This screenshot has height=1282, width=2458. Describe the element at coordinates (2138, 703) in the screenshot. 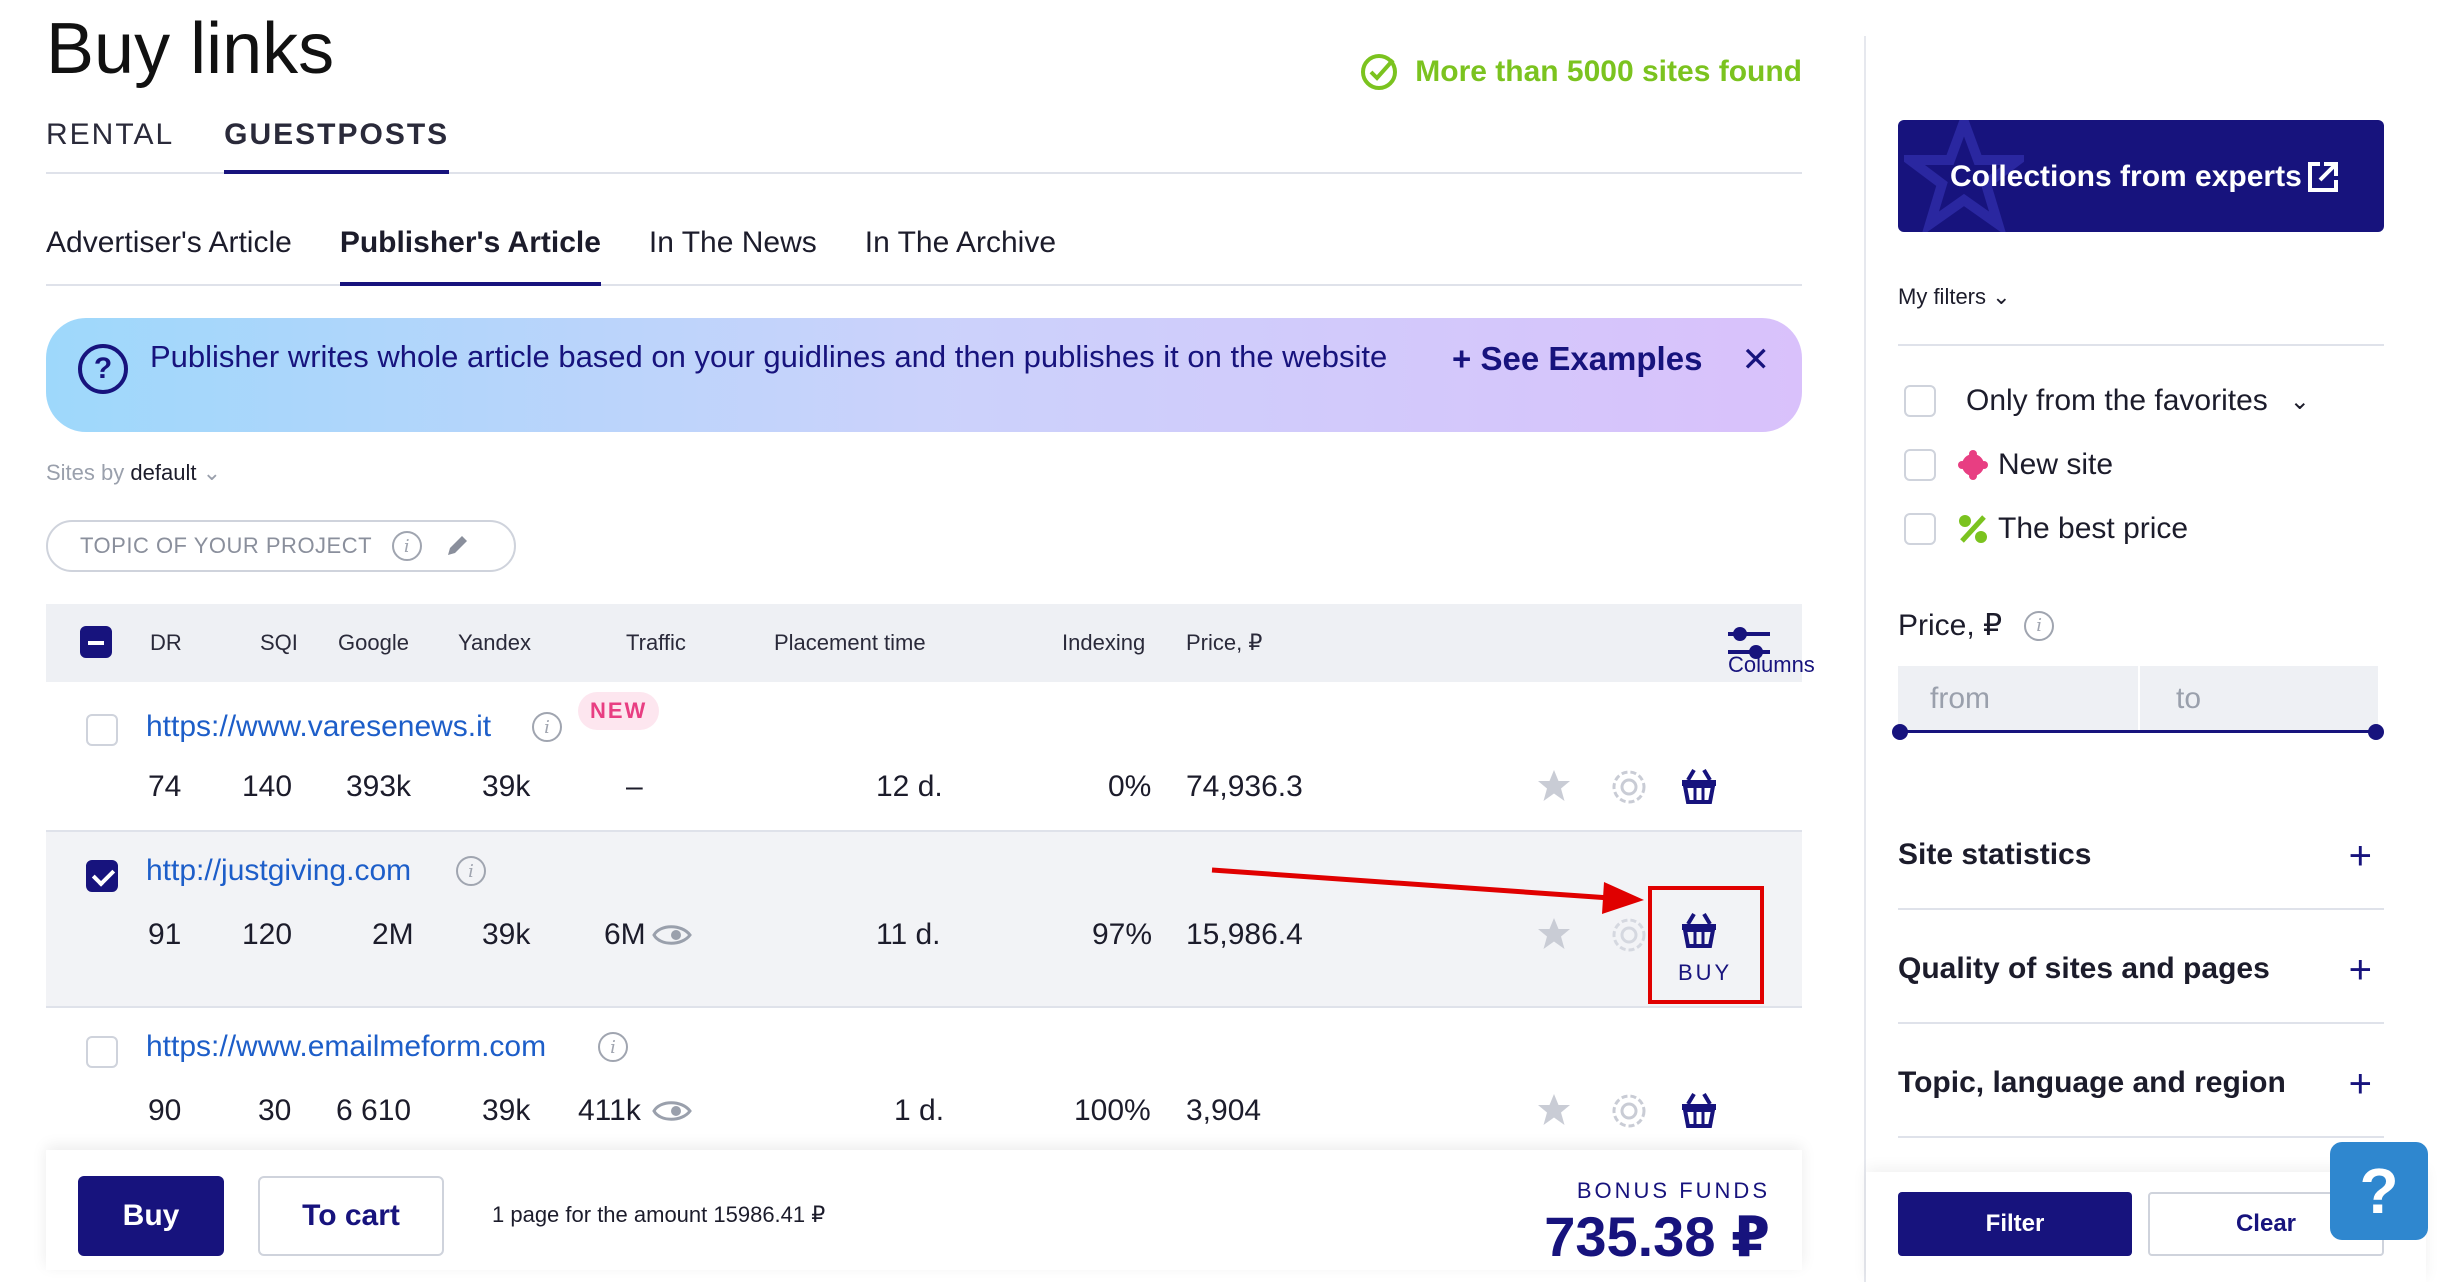

I see `price-range: from to` at that location.